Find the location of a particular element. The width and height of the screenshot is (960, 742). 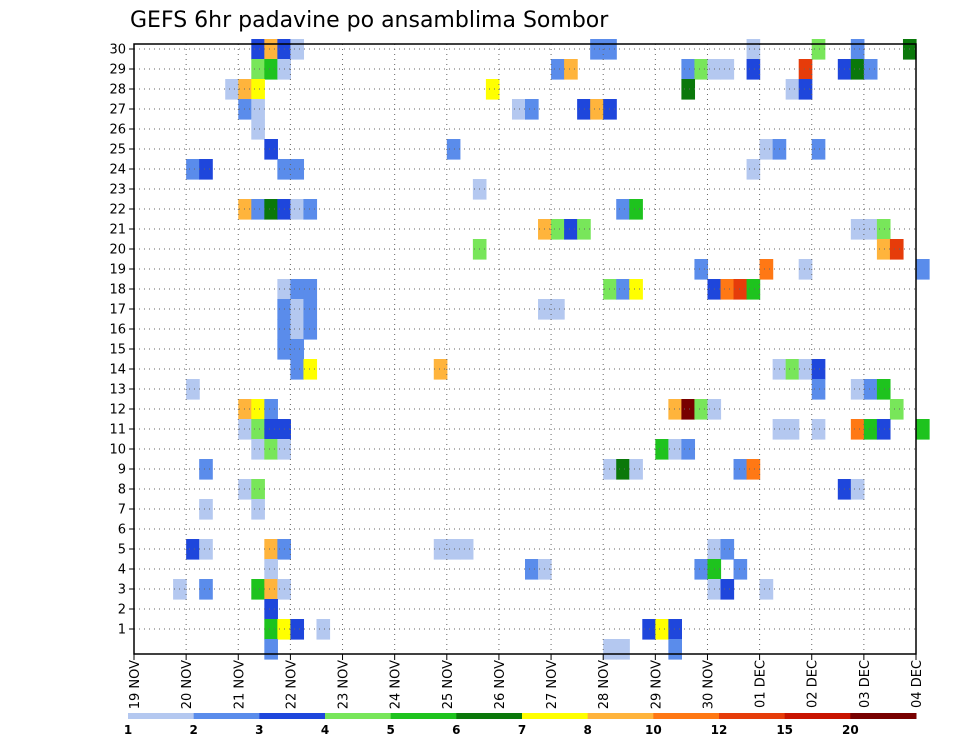

y-tick-label: 5 is located at coordinates (122, 550).